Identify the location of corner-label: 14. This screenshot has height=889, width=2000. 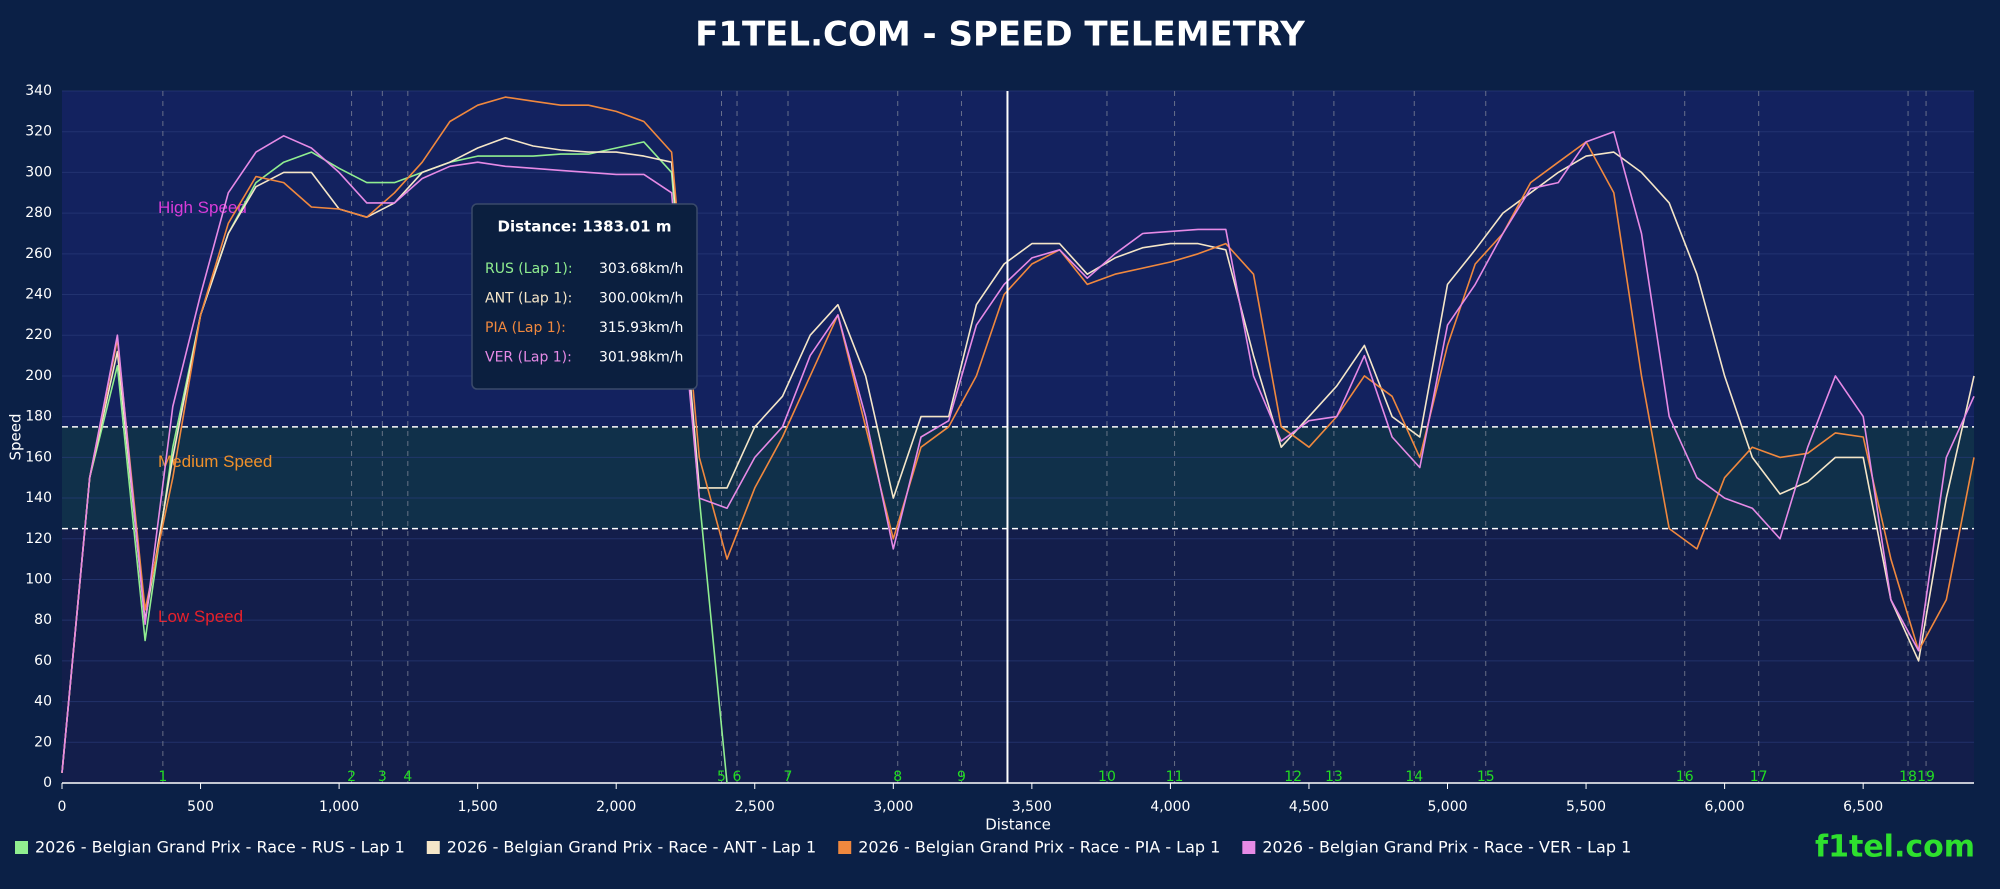
(1414, 777).